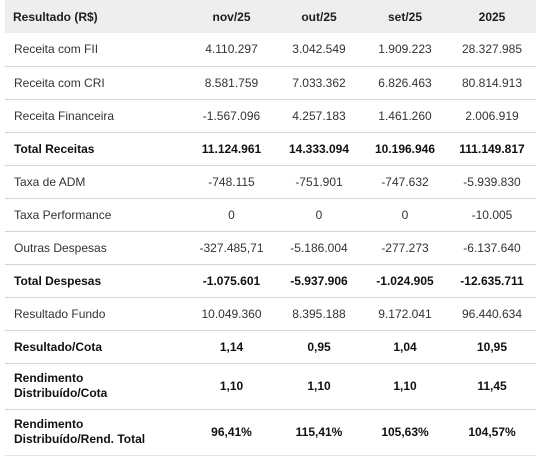 The height and width of the screenshot is (473, 542). What do you see at coordinates (231, 181) in the screenshot?
I see `cell-value: -748.115` at bounding box center [231, 181].